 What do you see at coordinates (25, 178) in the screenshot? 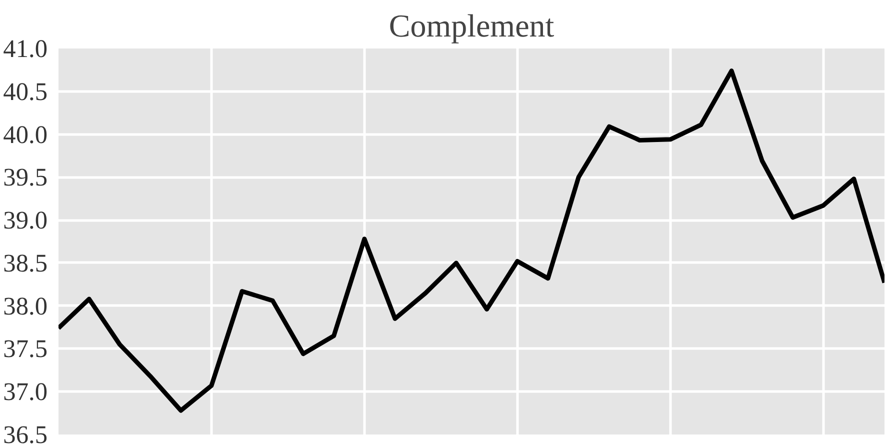
I see `y-tick-label: 39.5` at bounding box center [25, 178].